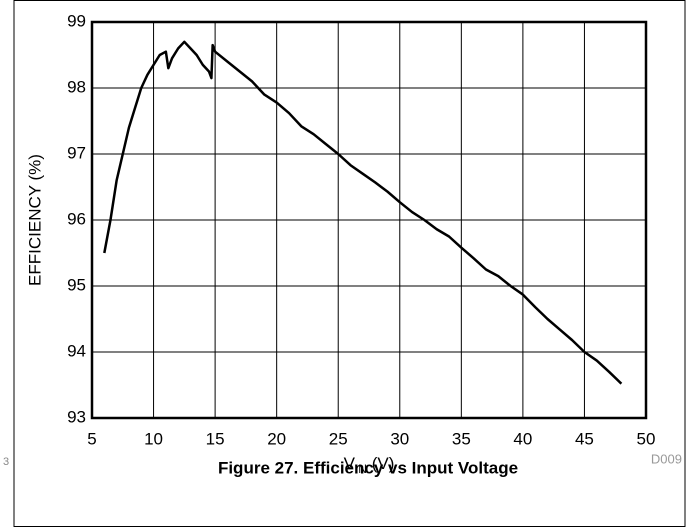 This screenshot has height=527, width=686. I want to click on x-tick-label: 35, so click(461, 438).